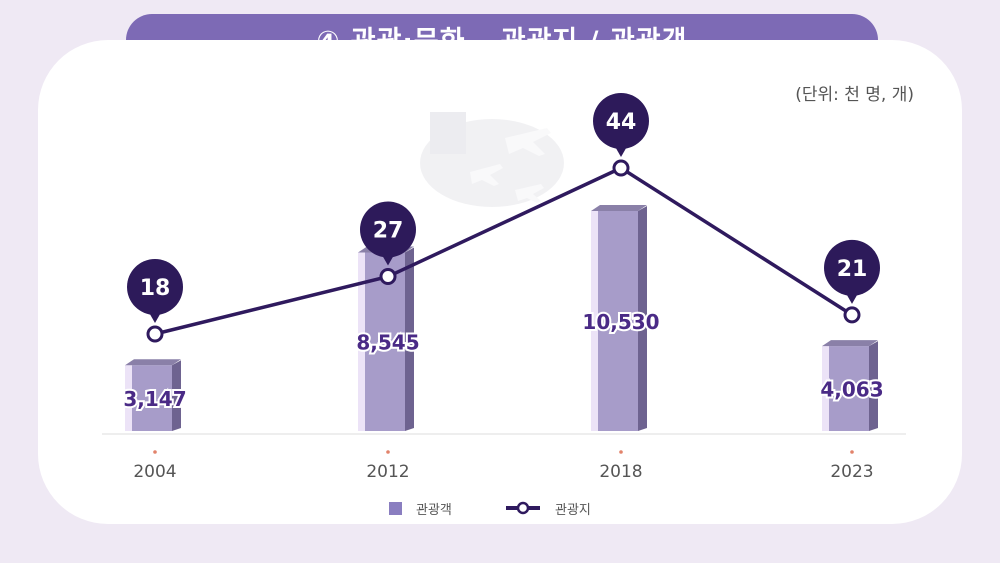 The width and height of the screenshot is (1000, 563). Describe the element at coordinates (851, 390) in the screenshot. I see `bar-value-label: 4,063` at that location.